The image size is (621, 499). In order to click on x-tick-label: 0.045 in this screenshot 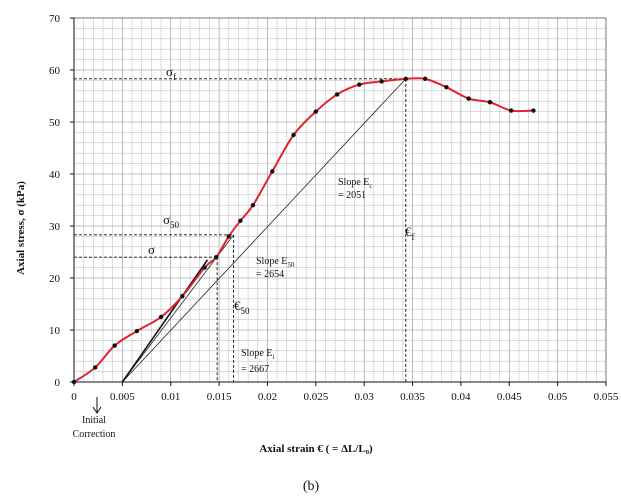, I will do `click(509, 397)`.